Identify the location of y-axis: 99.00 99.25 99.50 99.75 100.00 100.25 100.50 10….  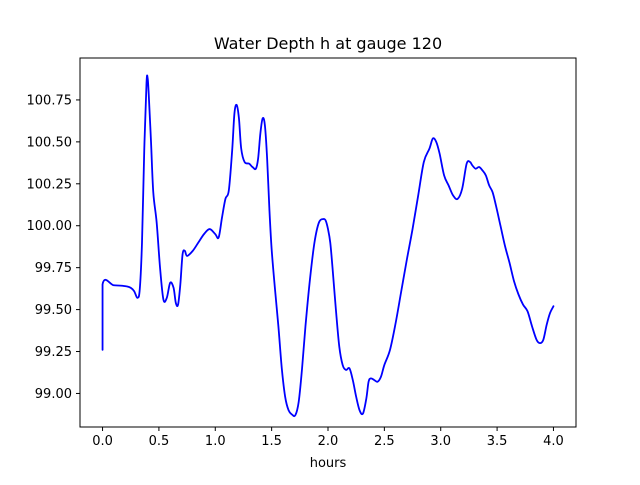
(53, 247).